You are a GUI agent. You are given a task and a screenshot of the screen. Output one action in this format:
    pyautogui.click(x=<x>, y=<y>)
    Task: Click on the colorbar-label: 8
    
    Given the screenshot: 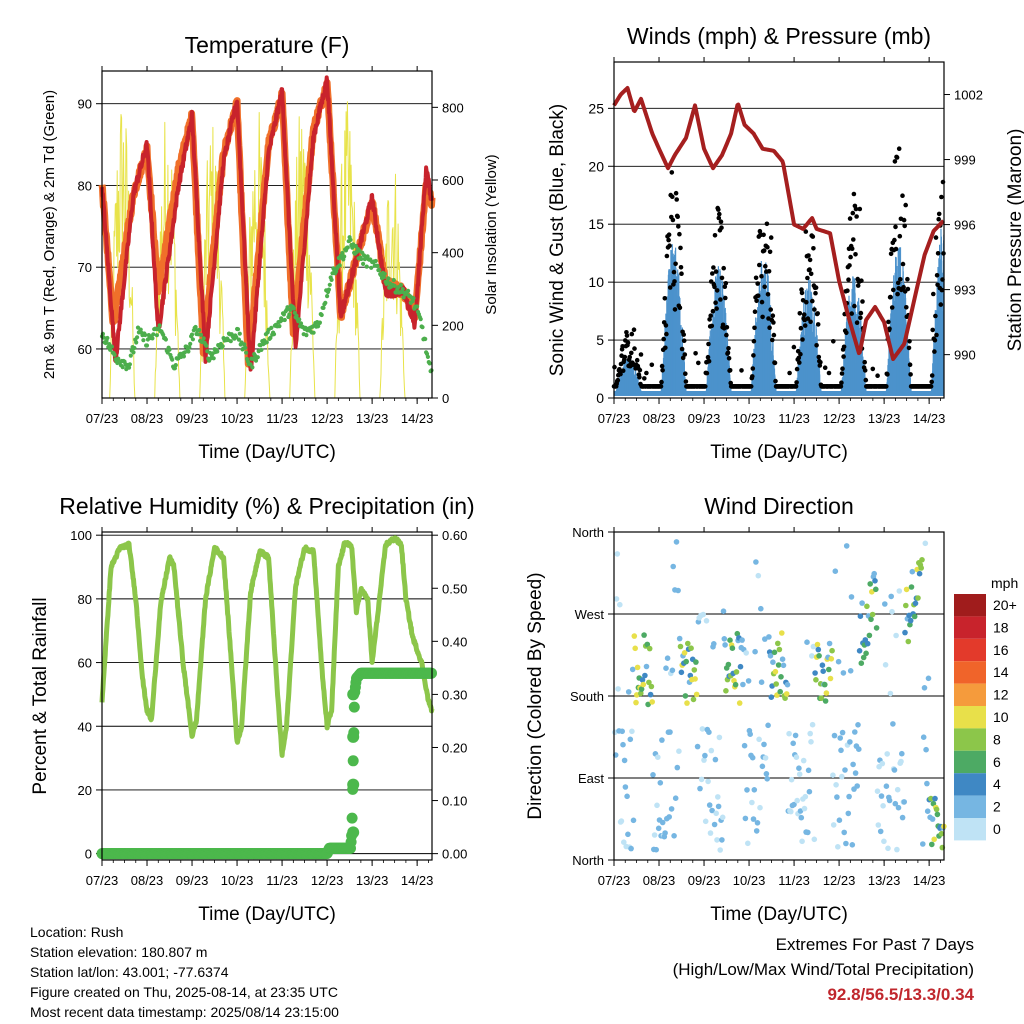 What is the action you would take?
    pyautogui.click(x=997, y=739)
    